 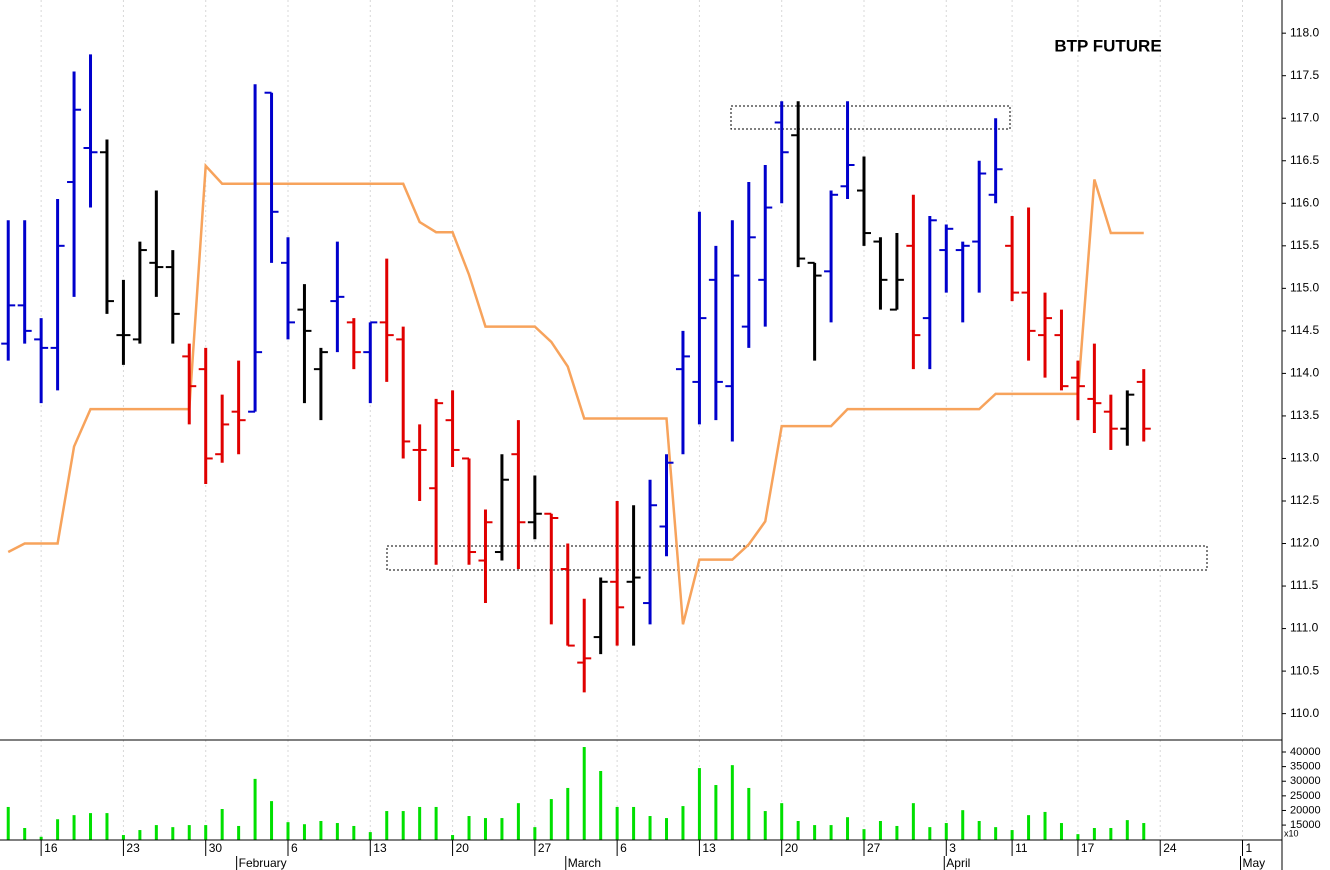 What do you see at coordinates (1249, 848) in the screenshot?
I see `x-tick-label: 1` at bounding box center [1249, 848].